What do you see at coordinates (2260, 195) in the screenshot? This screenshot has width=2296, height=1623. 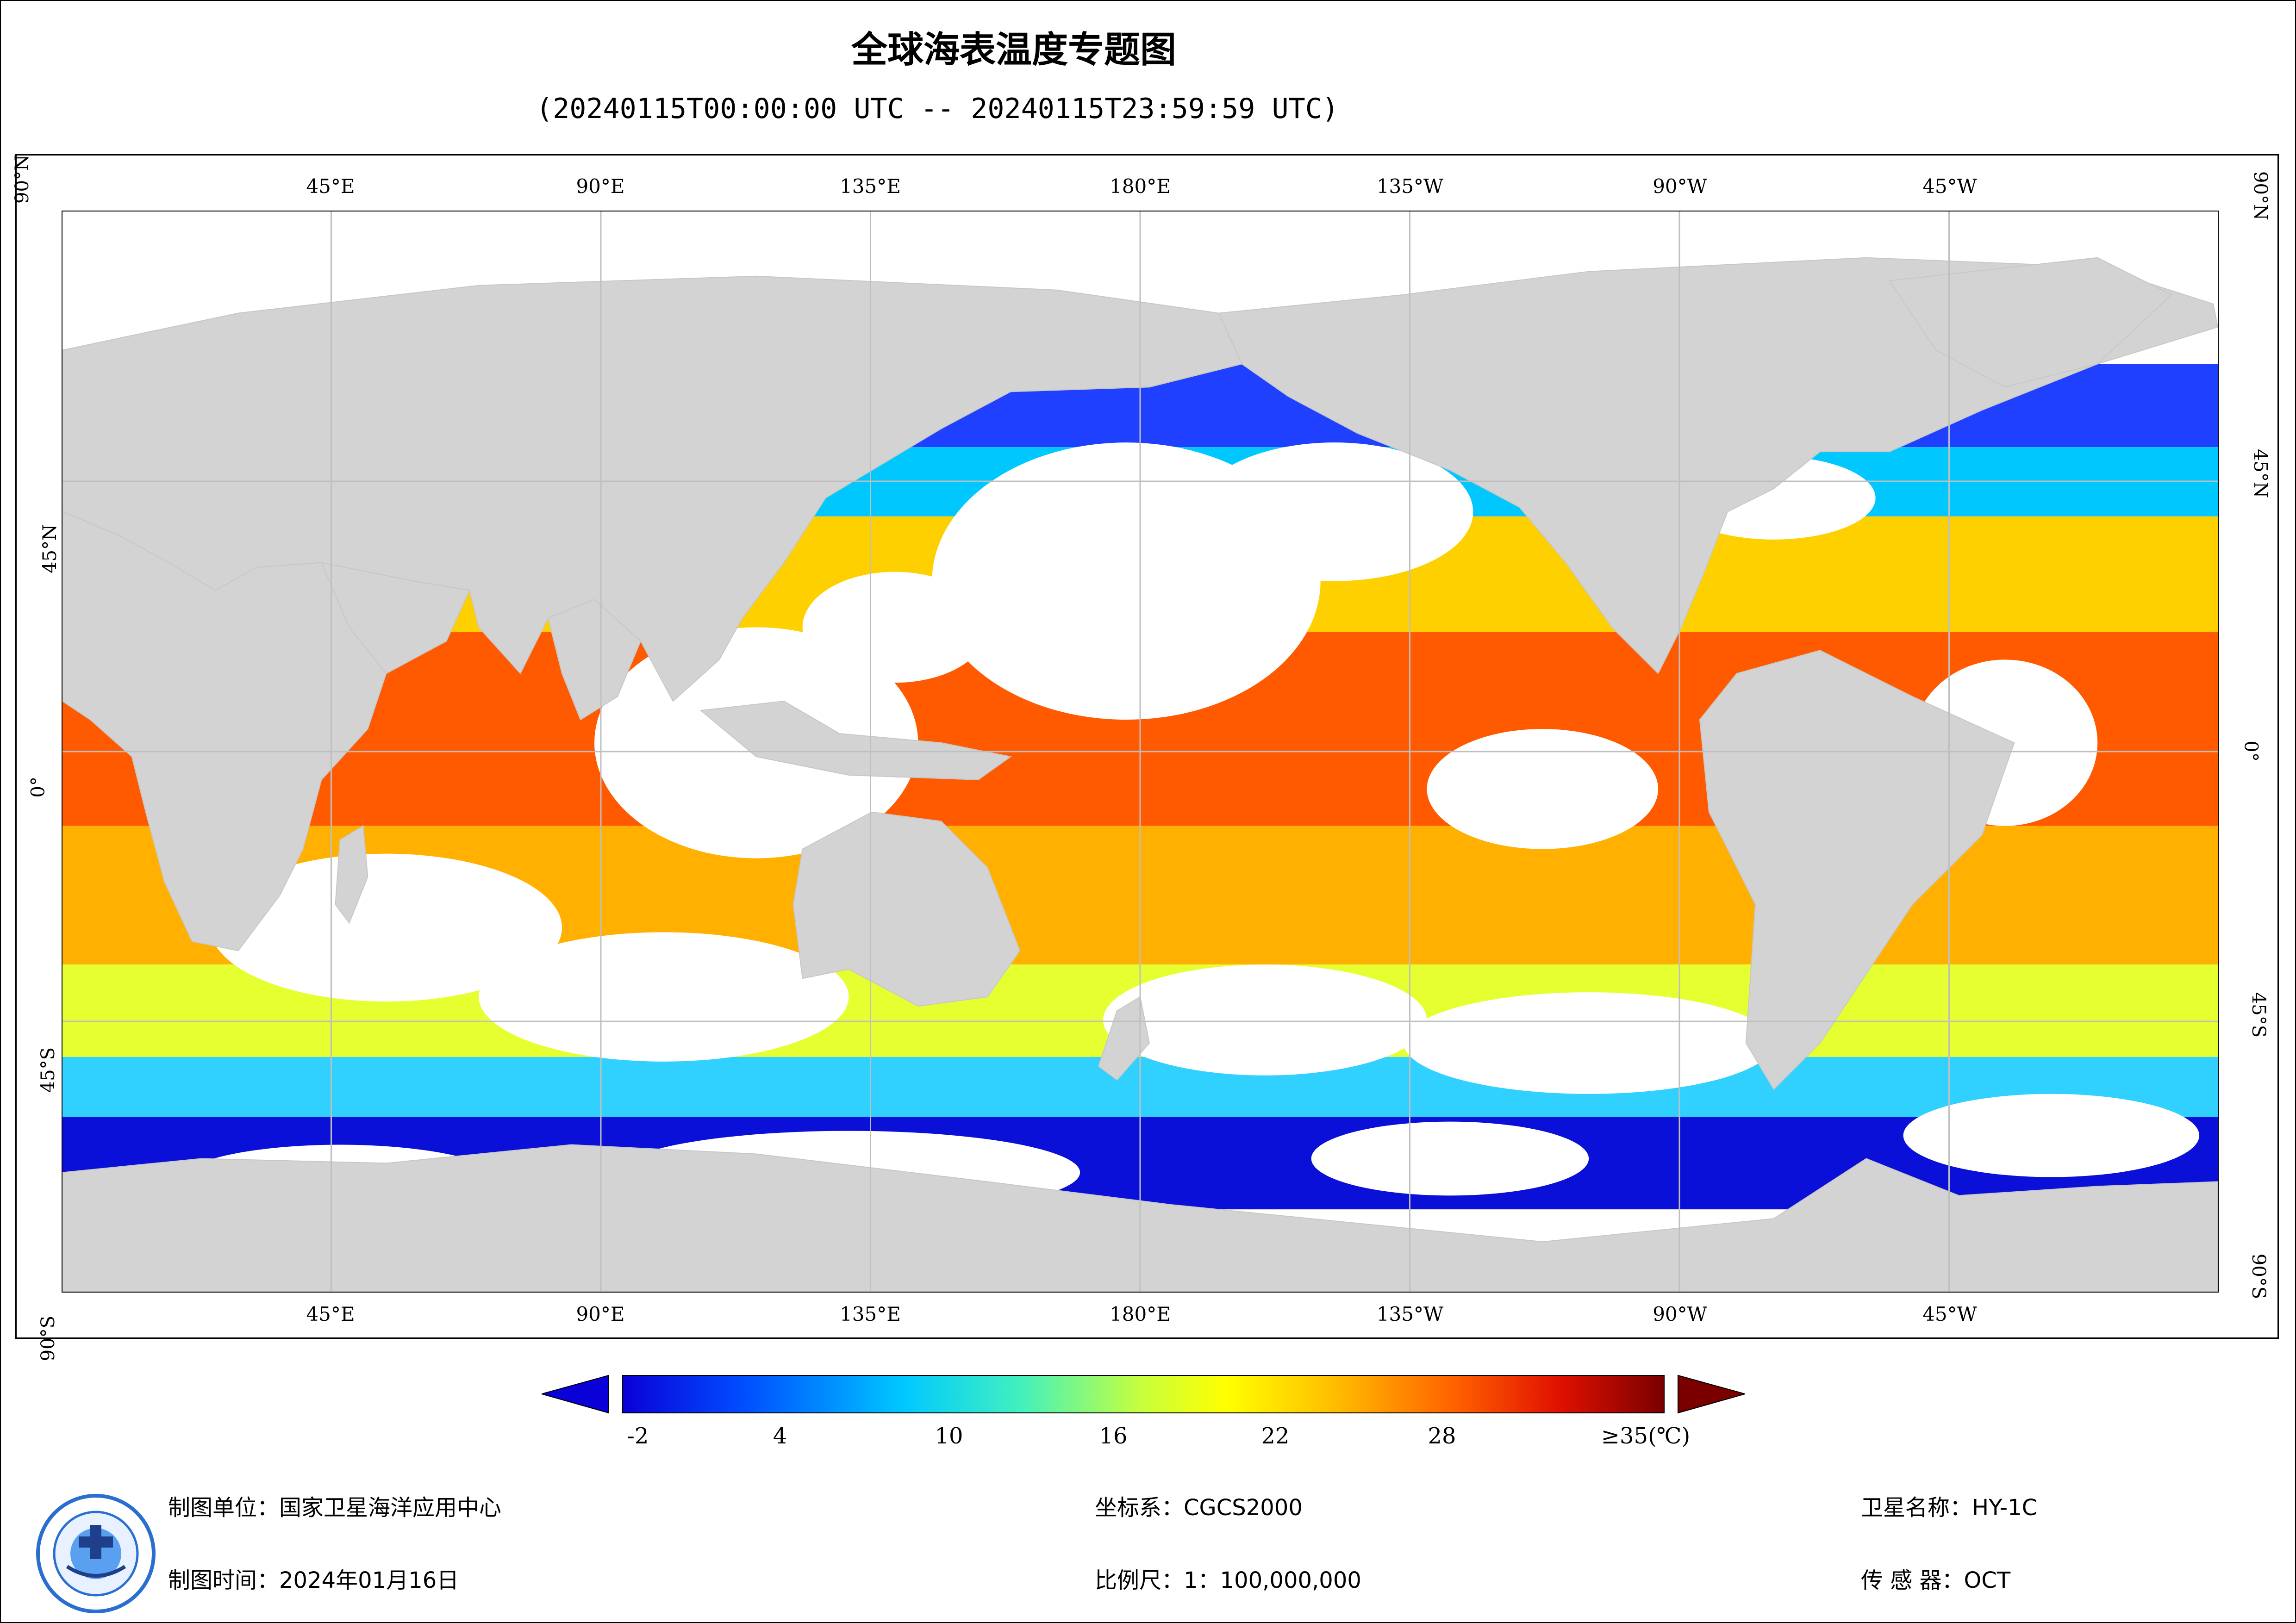 I see `lat-label-right: 90°N` at bounding box center [2260, 195].